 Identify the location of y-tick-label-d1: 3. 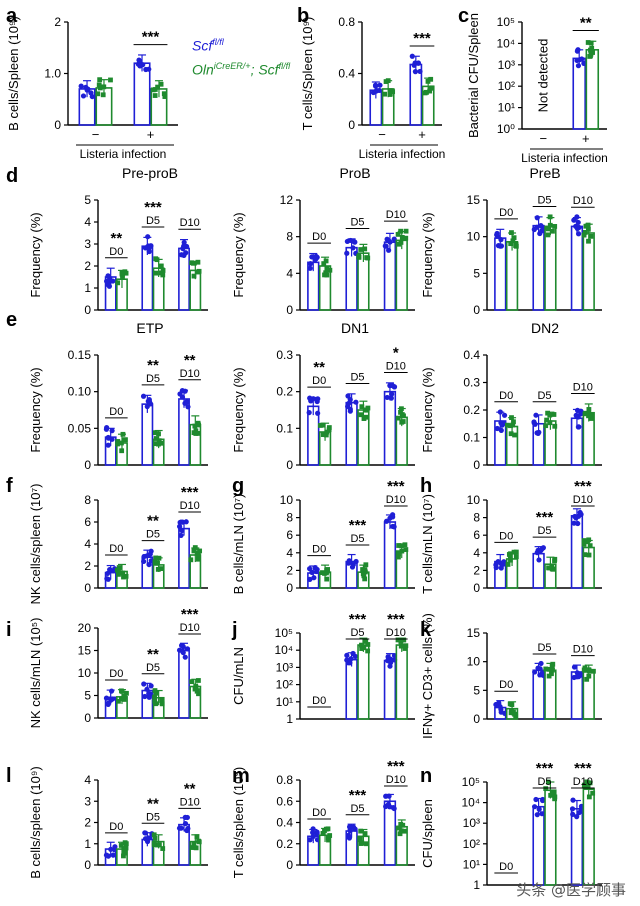
(87, 244).